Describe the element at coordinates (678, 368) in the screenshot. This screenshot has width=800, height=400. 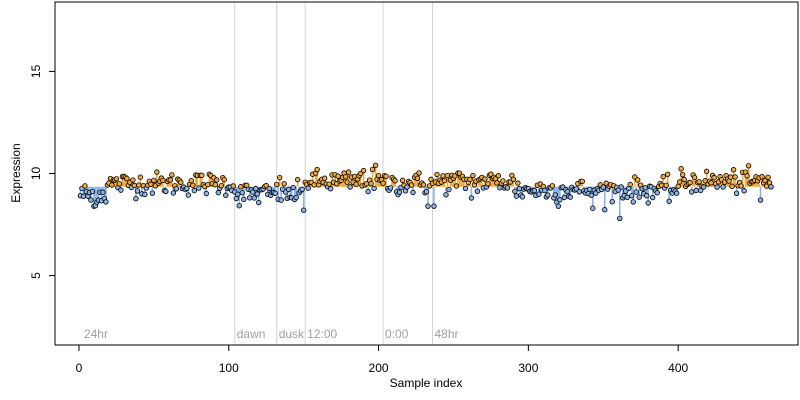
I see `x-tick-label: 400` at that location.